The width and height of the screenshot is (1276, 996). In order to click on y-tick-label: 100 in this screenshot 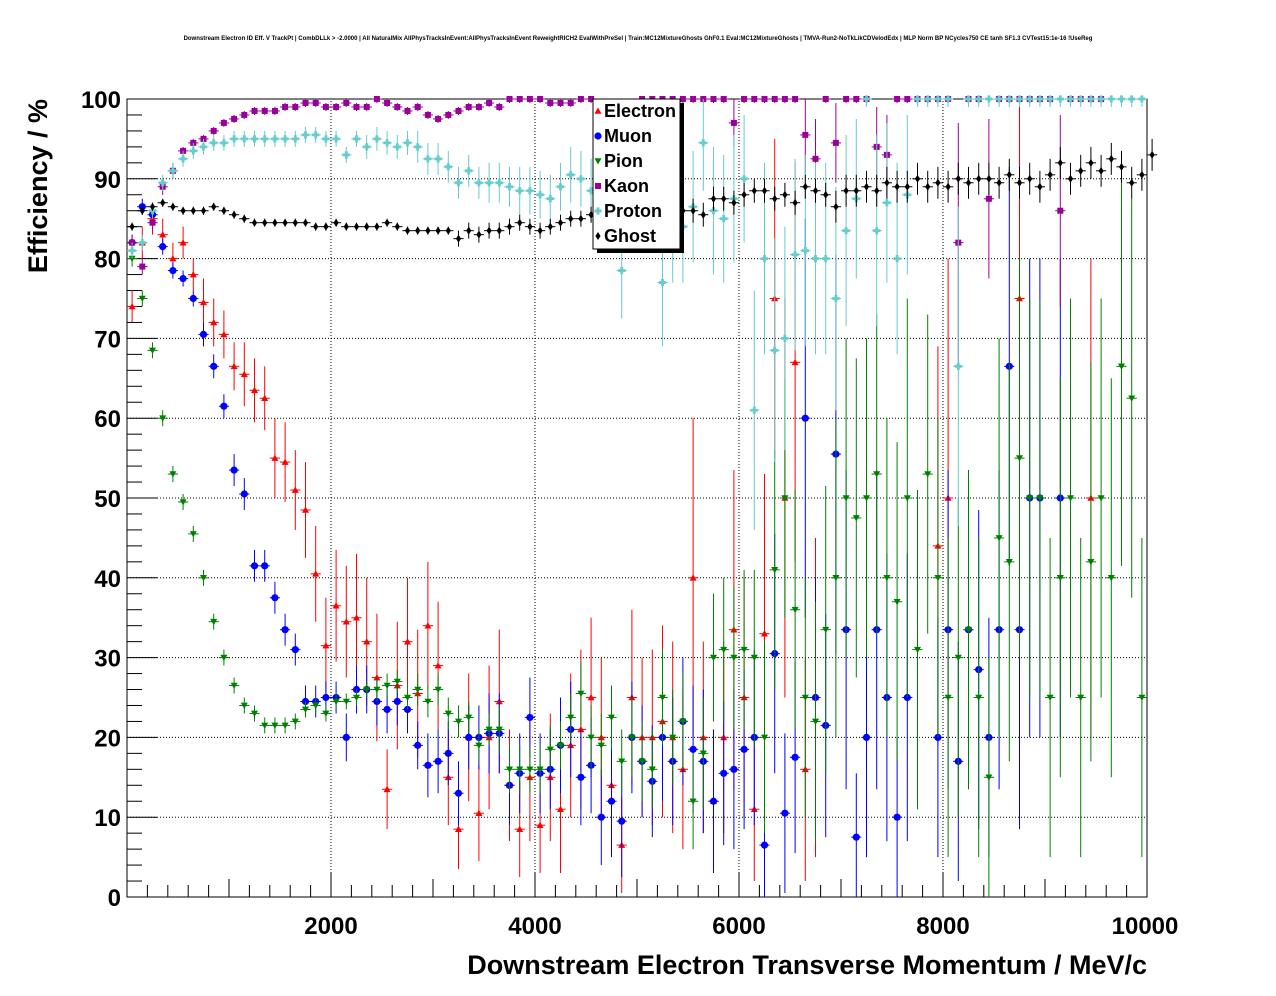, I will do `click(101, 100)`.